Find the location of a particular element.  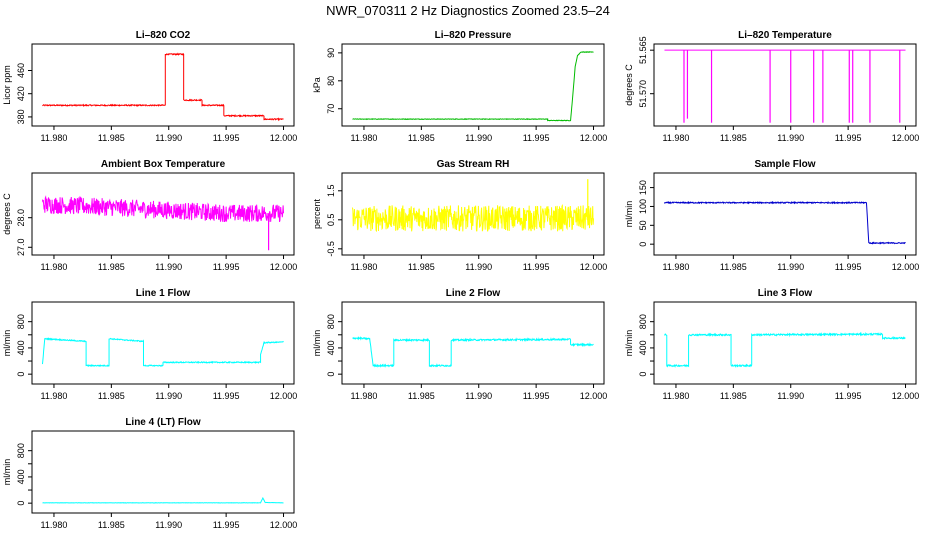

y-tick-label: 51.565 is located at coordinates (643, 50).